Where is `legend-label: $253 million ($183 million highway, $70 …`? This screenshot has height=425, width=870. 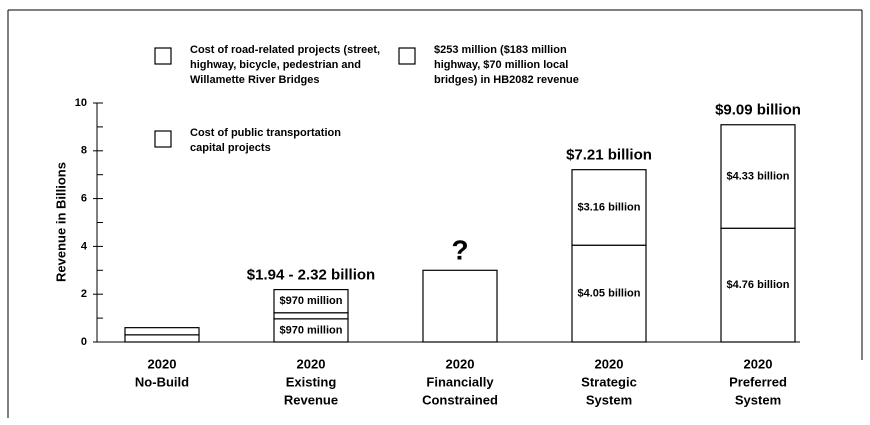
legend-label: $253 million ($183 million highway, $70 … is located at coordinates (506, 65).